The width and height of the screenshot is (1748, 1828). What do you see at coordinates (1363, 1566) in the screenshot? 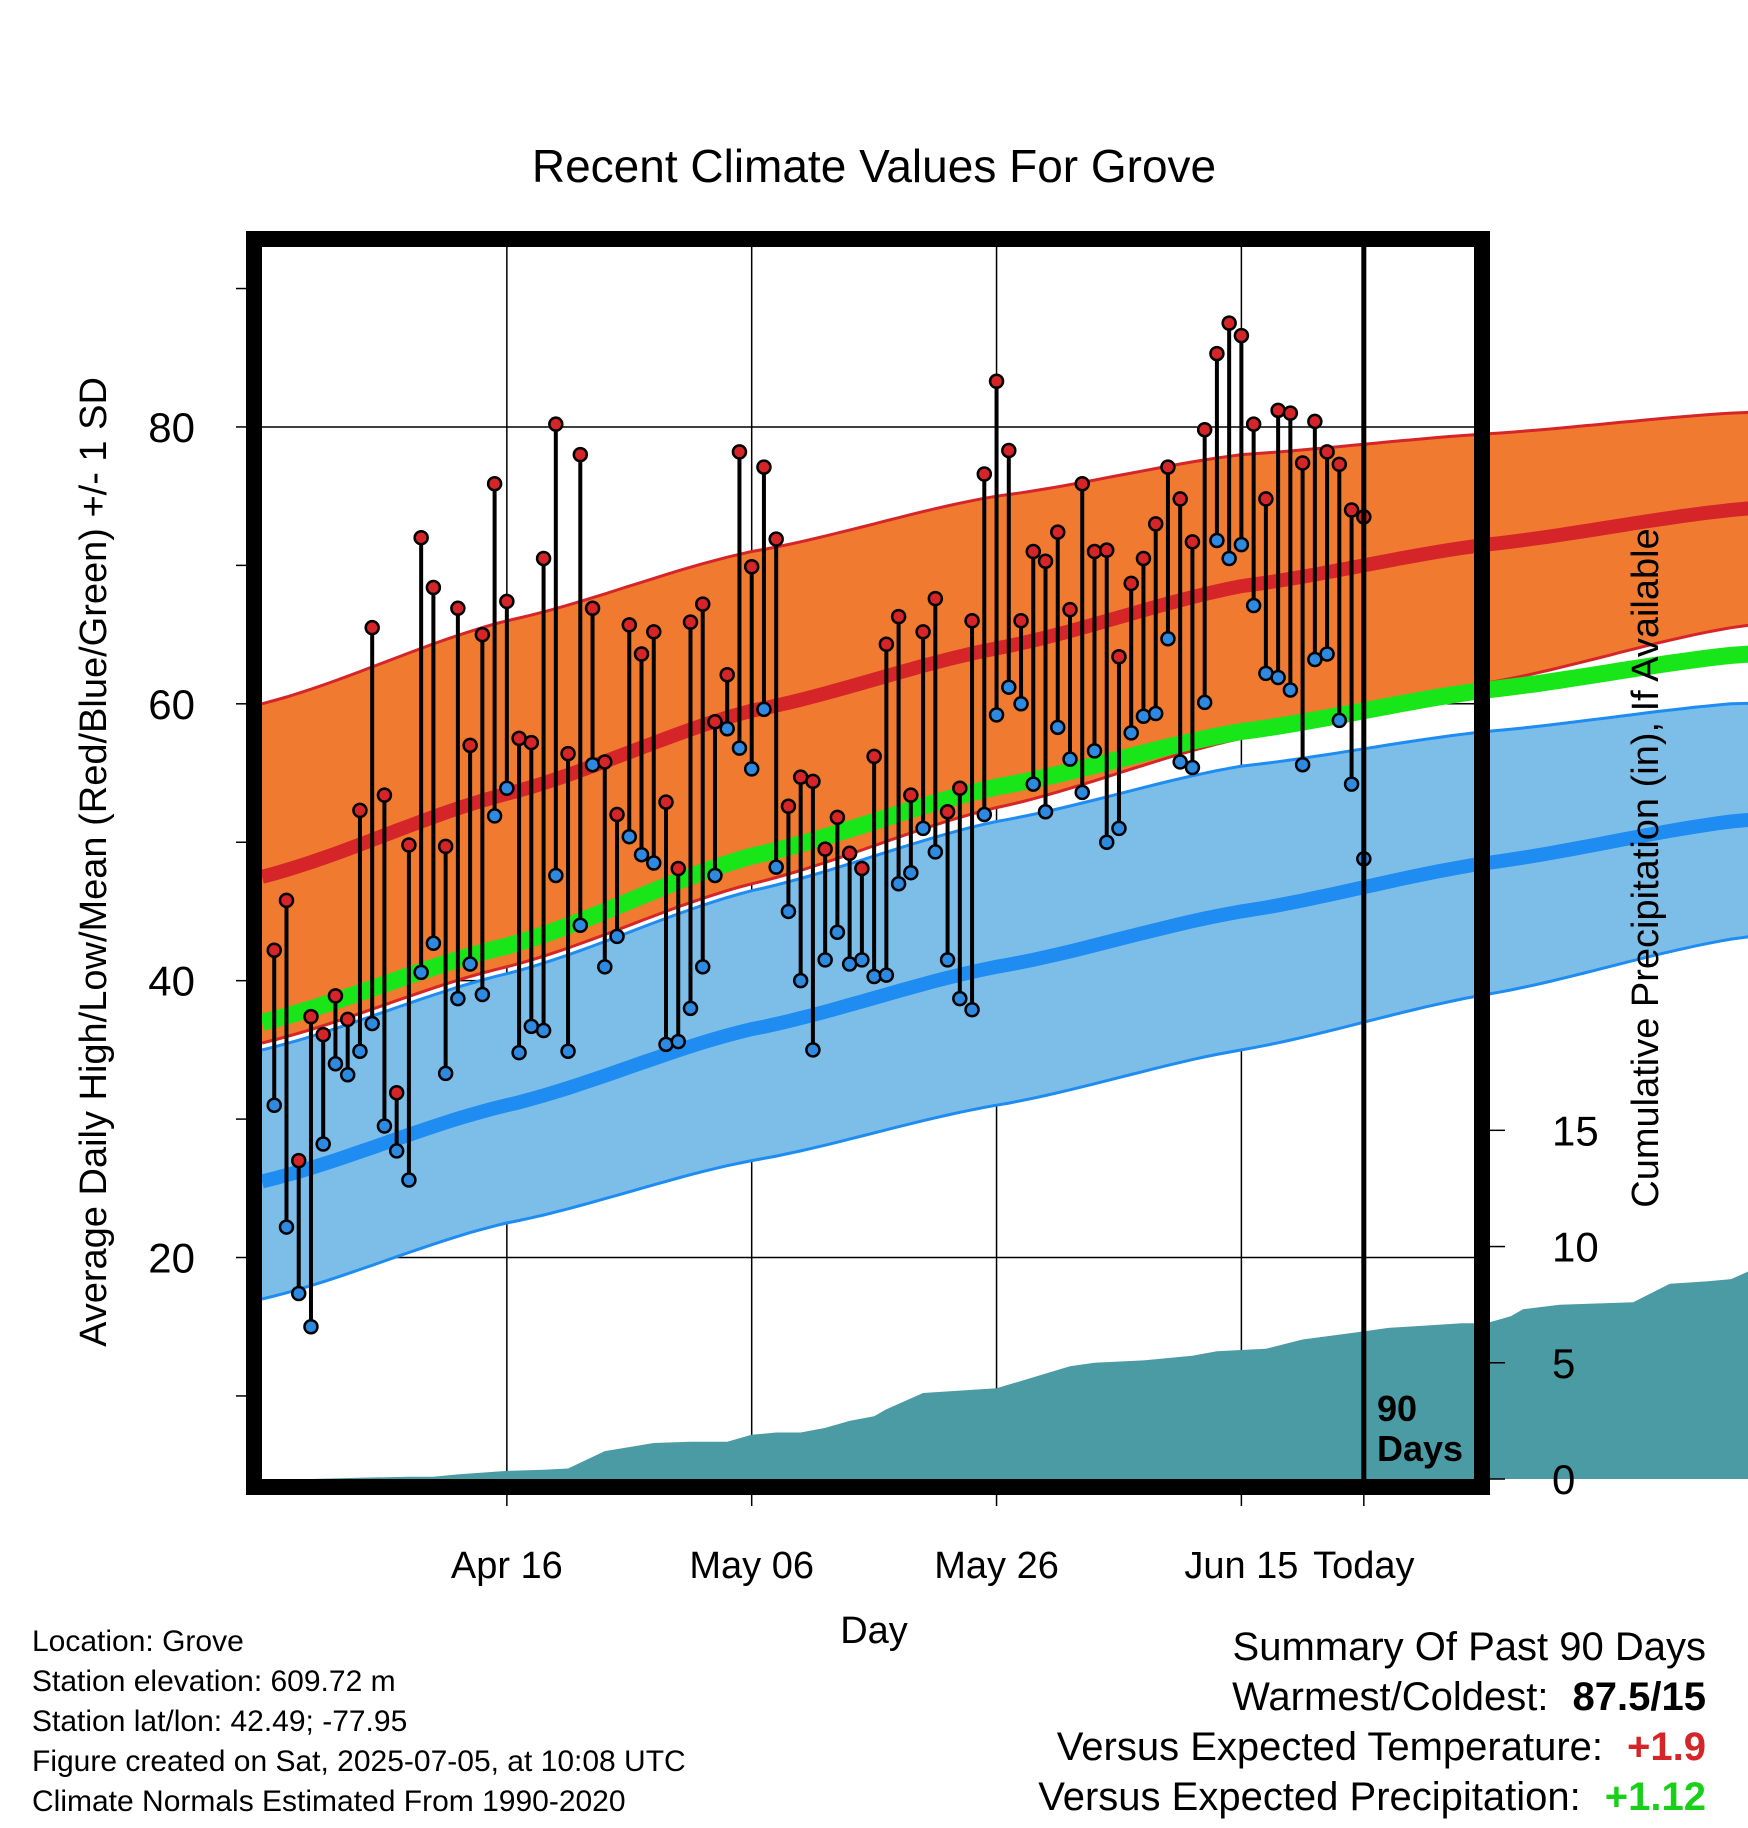
I see `x-tick-label: Today` at bounding box center [1363, 1566].